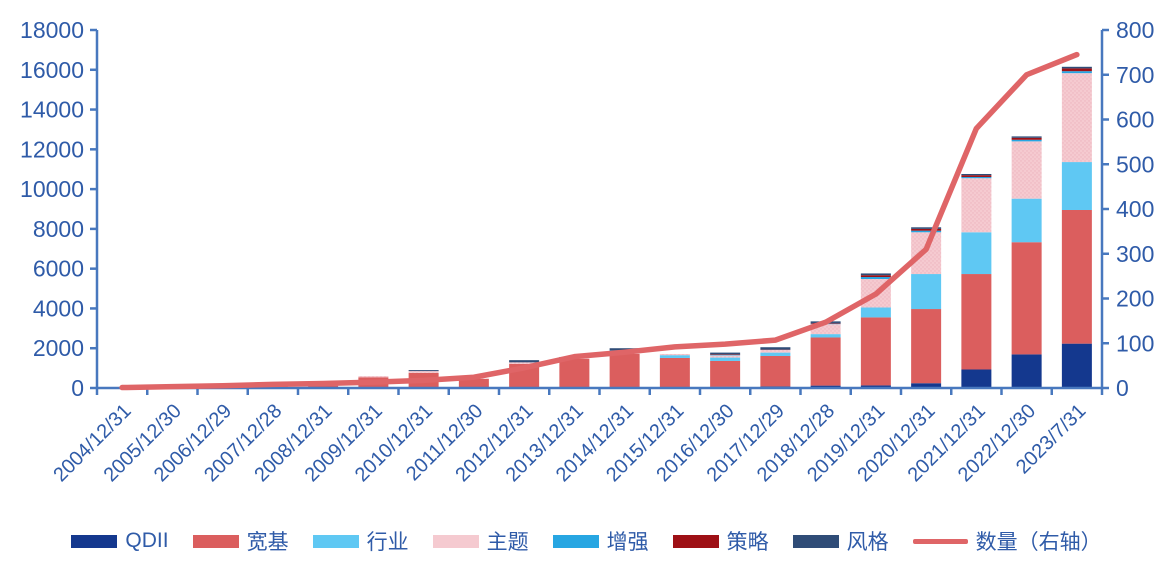 The image size is (1173, 576). What do you see at coordinates (1135, 299) in the screenshot?
I see `right-axis-tick-label: 200` at bounding box center [1135, 299].